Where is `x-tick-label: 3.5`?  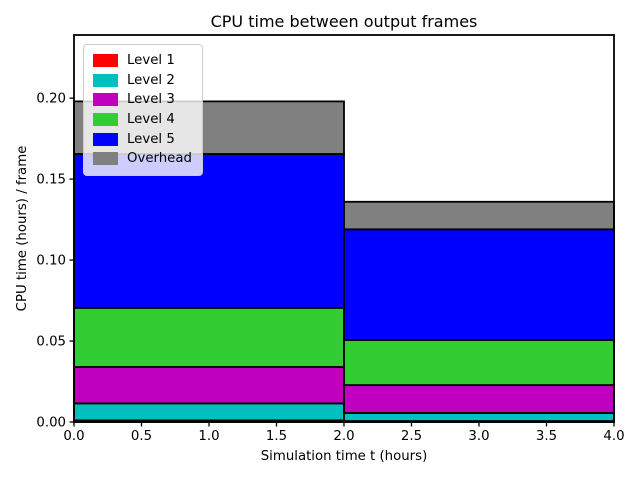
x-tick-label: 3.5 is located at coordinates (546, 436).